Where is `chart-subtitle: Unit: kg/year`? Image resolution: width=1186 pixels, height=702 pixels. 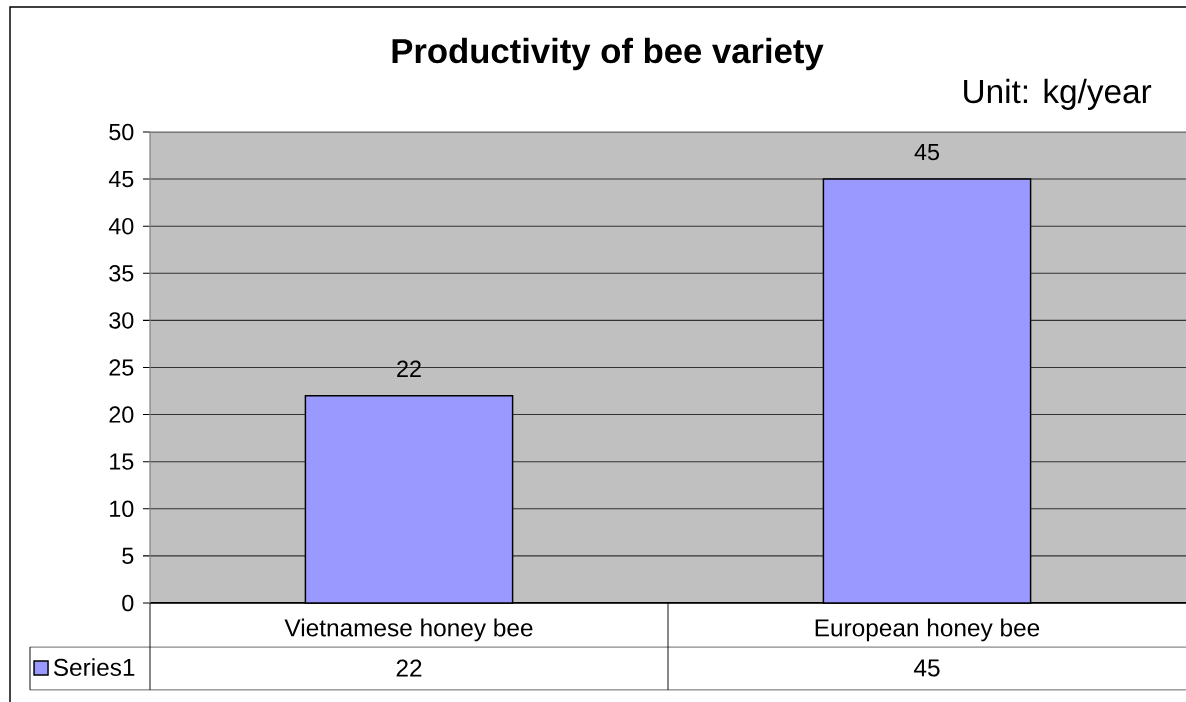 chart-subtitle: Unit: kg/year is located at coordinates (1058, 94).